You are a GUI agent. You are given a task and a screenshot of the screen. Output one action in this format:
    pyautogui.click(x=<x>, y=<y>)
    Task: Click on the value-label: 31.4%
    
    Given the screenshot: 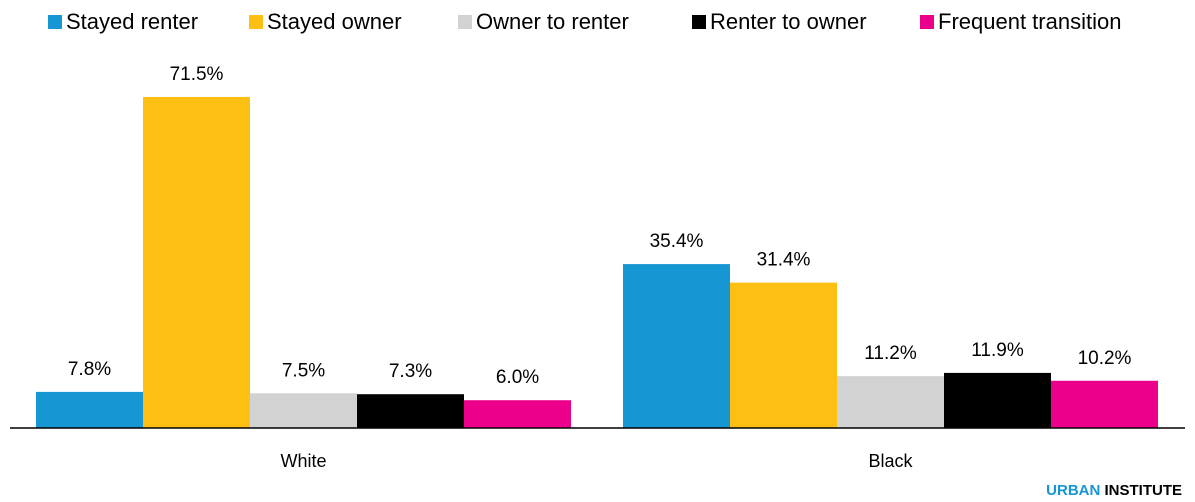 What is the action you would take?
    pyautogui.click(x=784, y=260)
    